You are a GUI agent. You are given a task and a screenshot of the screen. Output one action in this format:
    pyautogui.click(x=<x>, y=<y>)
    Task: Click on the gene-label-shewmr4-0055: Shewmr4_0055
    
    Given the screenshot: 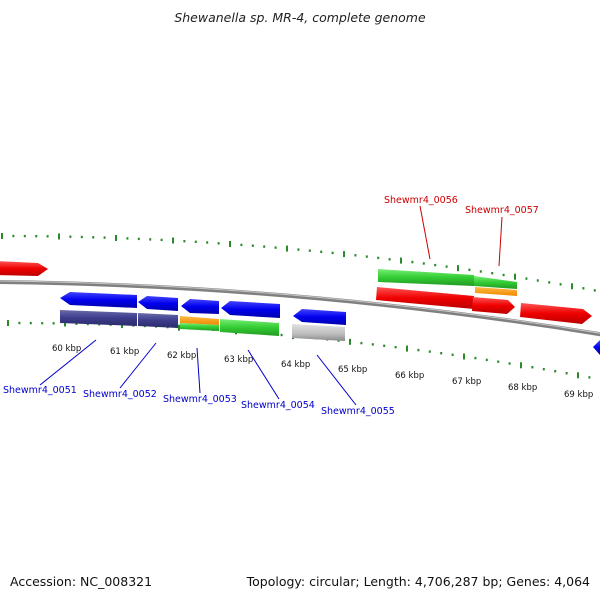 What is the action you would take?
    pyautogui.click(x=358, y=411)
    